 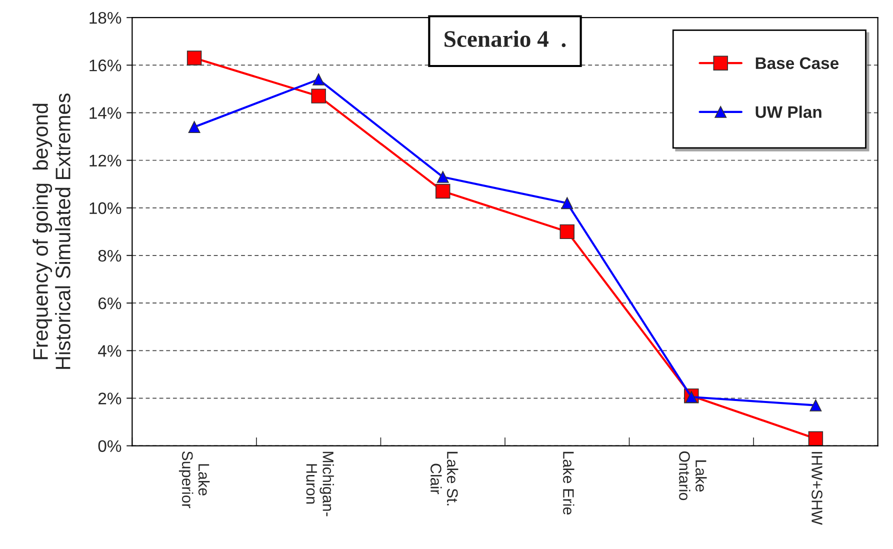 I want to click on y-tick-label: 4%, so click(x=110, y=351).